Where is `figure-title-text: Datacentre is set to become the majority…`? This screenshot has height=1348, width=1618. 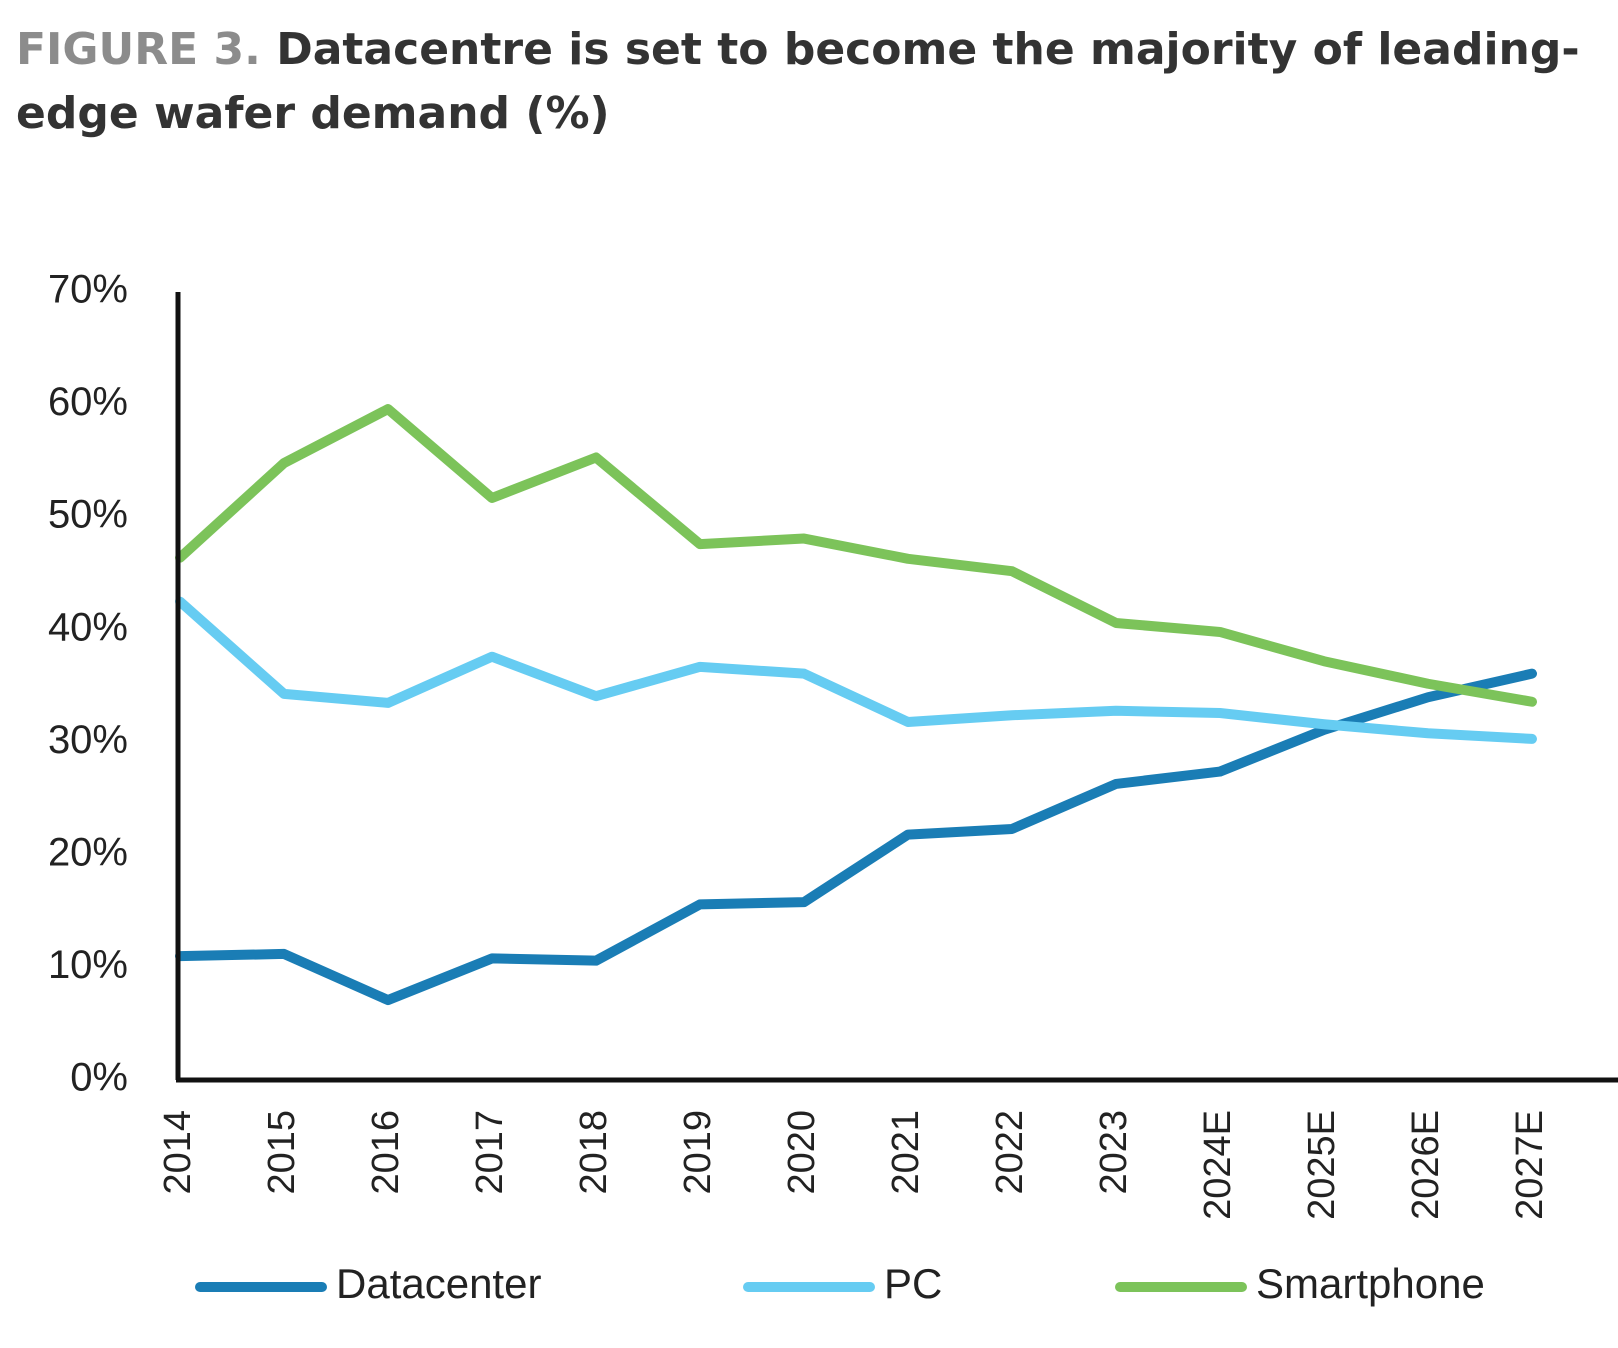
figure-title-text: Datacentre is set to become the majority… is located at coordinates (798, 81).